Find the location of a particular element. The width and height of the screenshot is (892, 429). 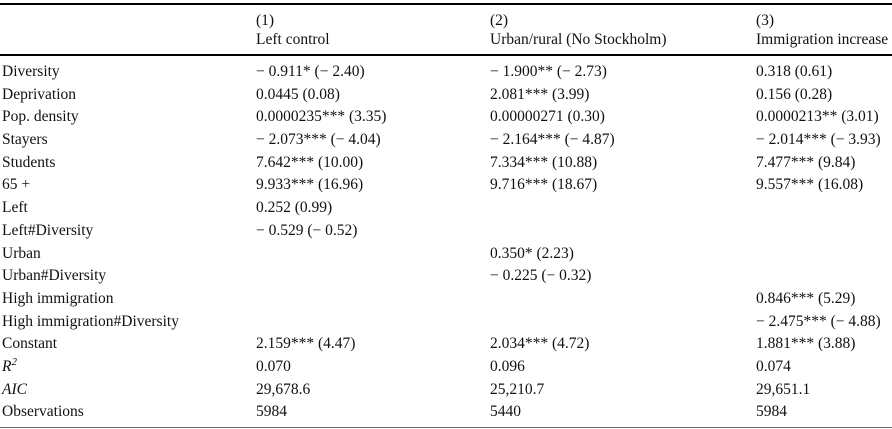

cell-model3: 0.074 is located at coordinates (773, 366).